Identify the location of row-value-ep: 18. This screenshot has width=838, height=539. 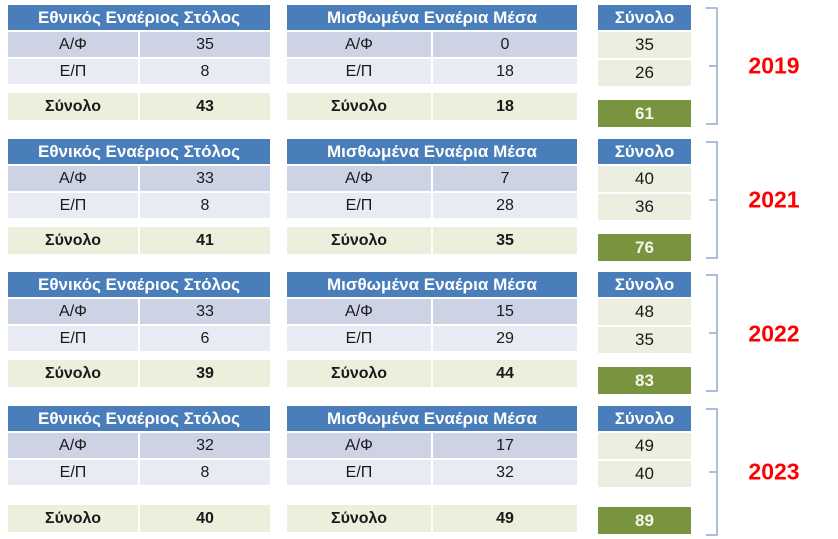
(505, 71).